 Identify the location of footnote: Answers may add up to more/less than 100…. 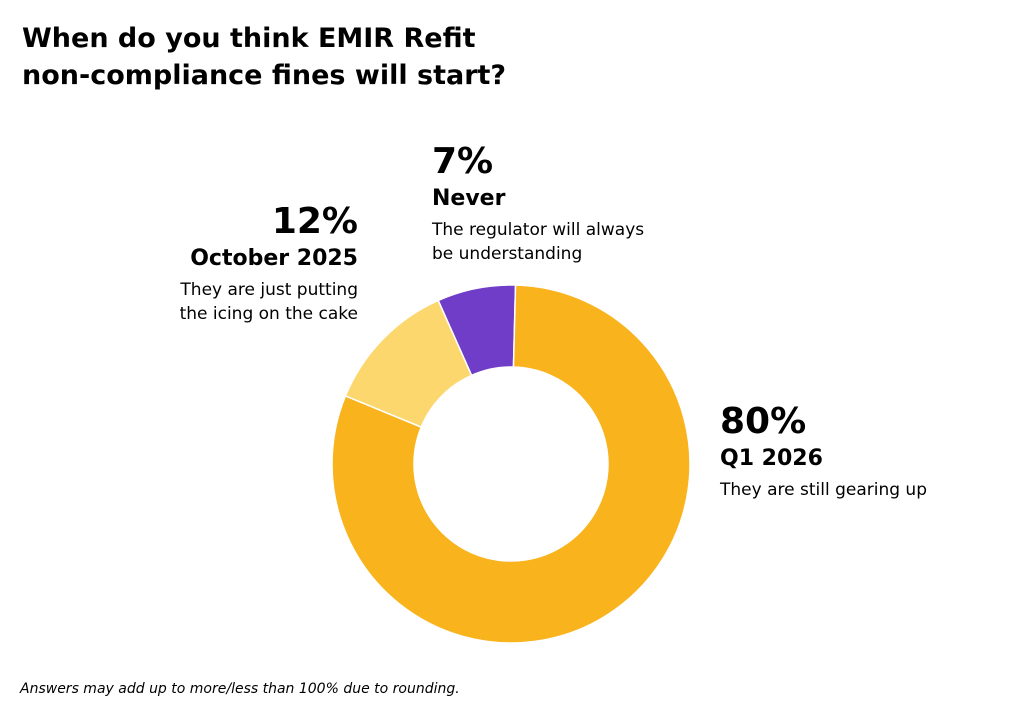
(240, 689).